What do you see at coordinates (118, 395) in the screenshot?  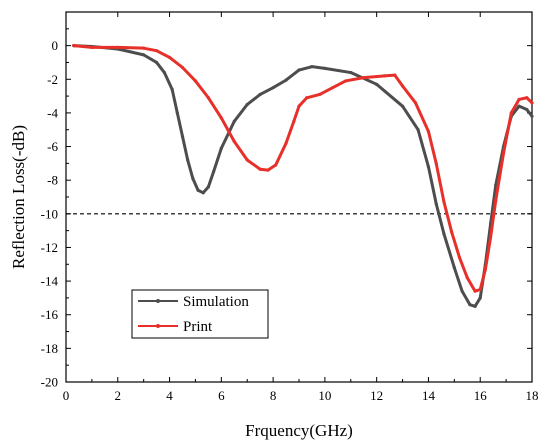 I see `x-tick-label: 2` at bounding box center [118, 395].